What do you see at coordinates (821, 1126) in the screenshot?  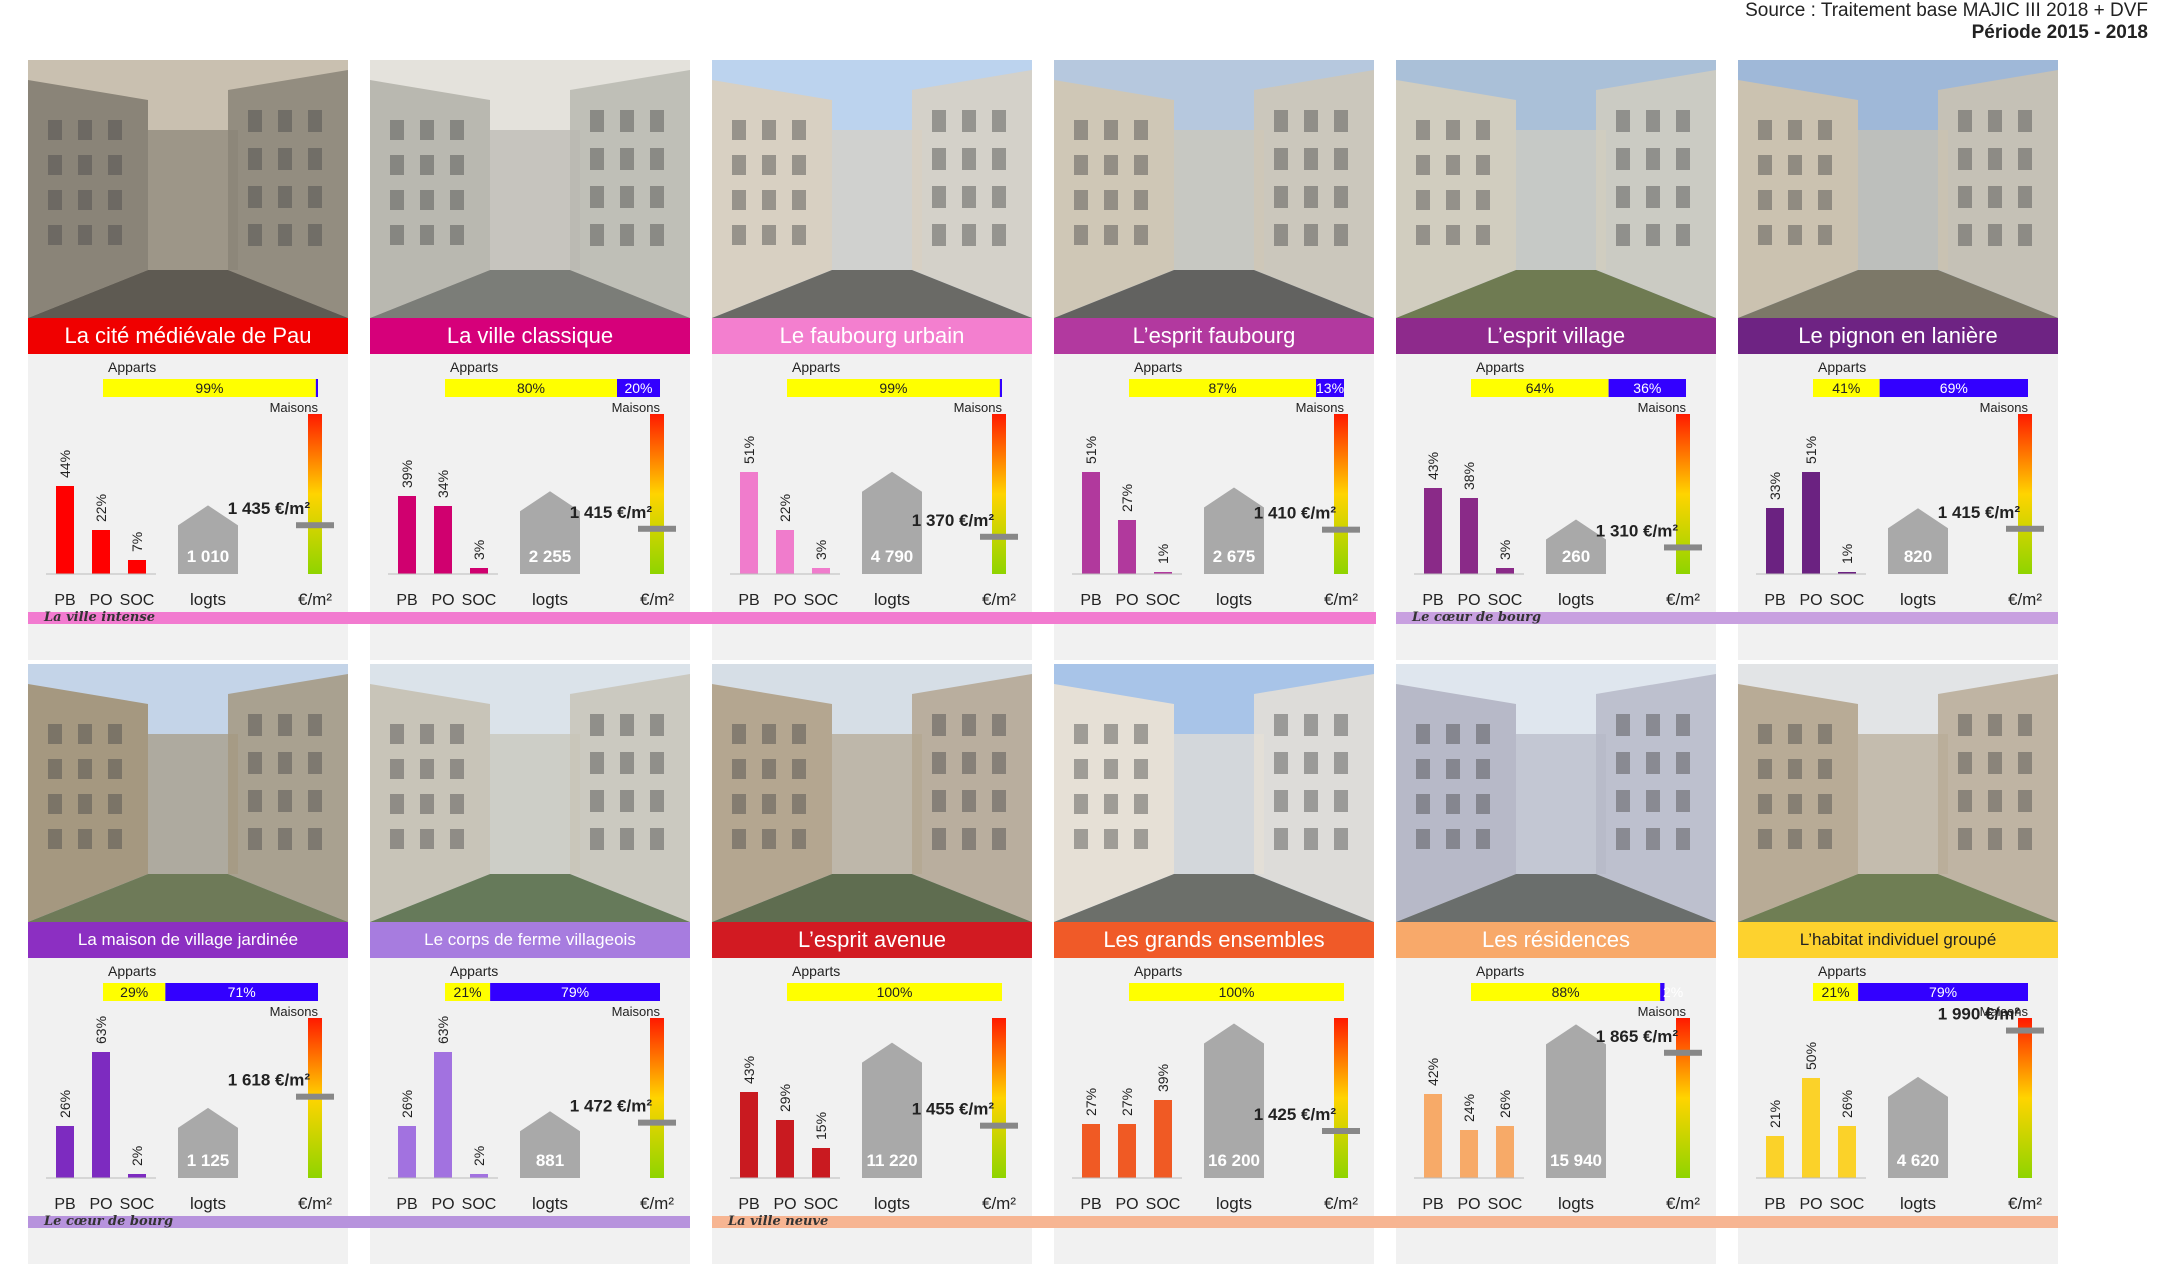 I see `tenure-value: 15%` at bounding box center [821, 1126].